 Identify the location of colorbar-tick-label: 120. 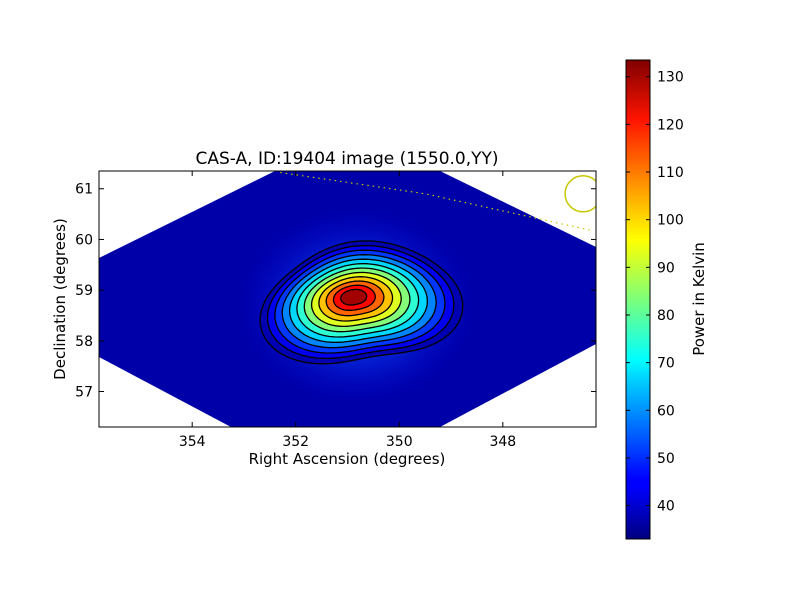
(670, 125).